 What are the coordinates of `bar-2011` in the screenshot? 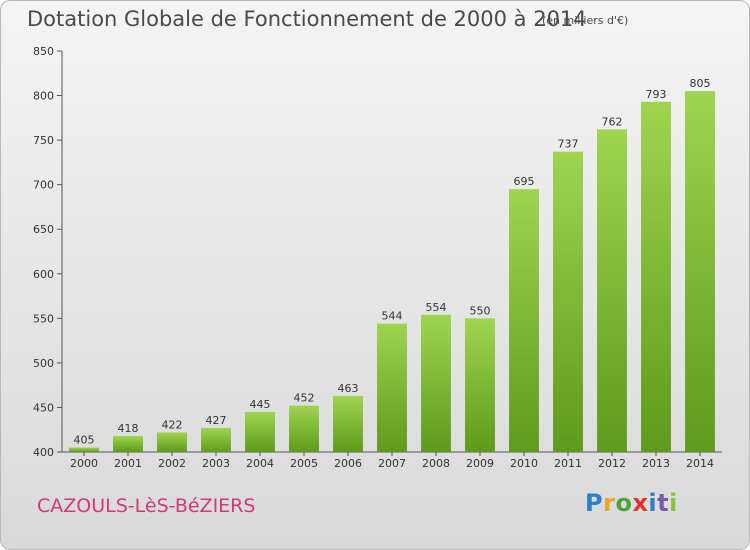 It's located at (568, 301).